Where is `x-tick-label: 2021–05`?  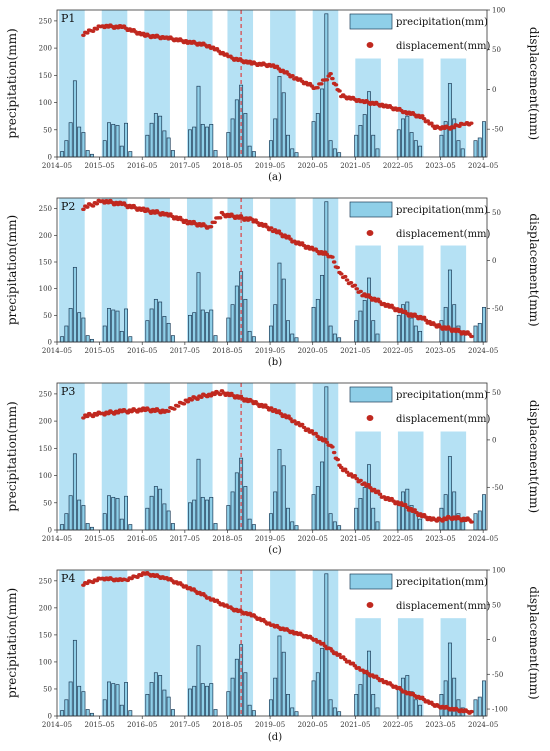
x-tick-label: 2021–05 is located at coordinates (355, 351).